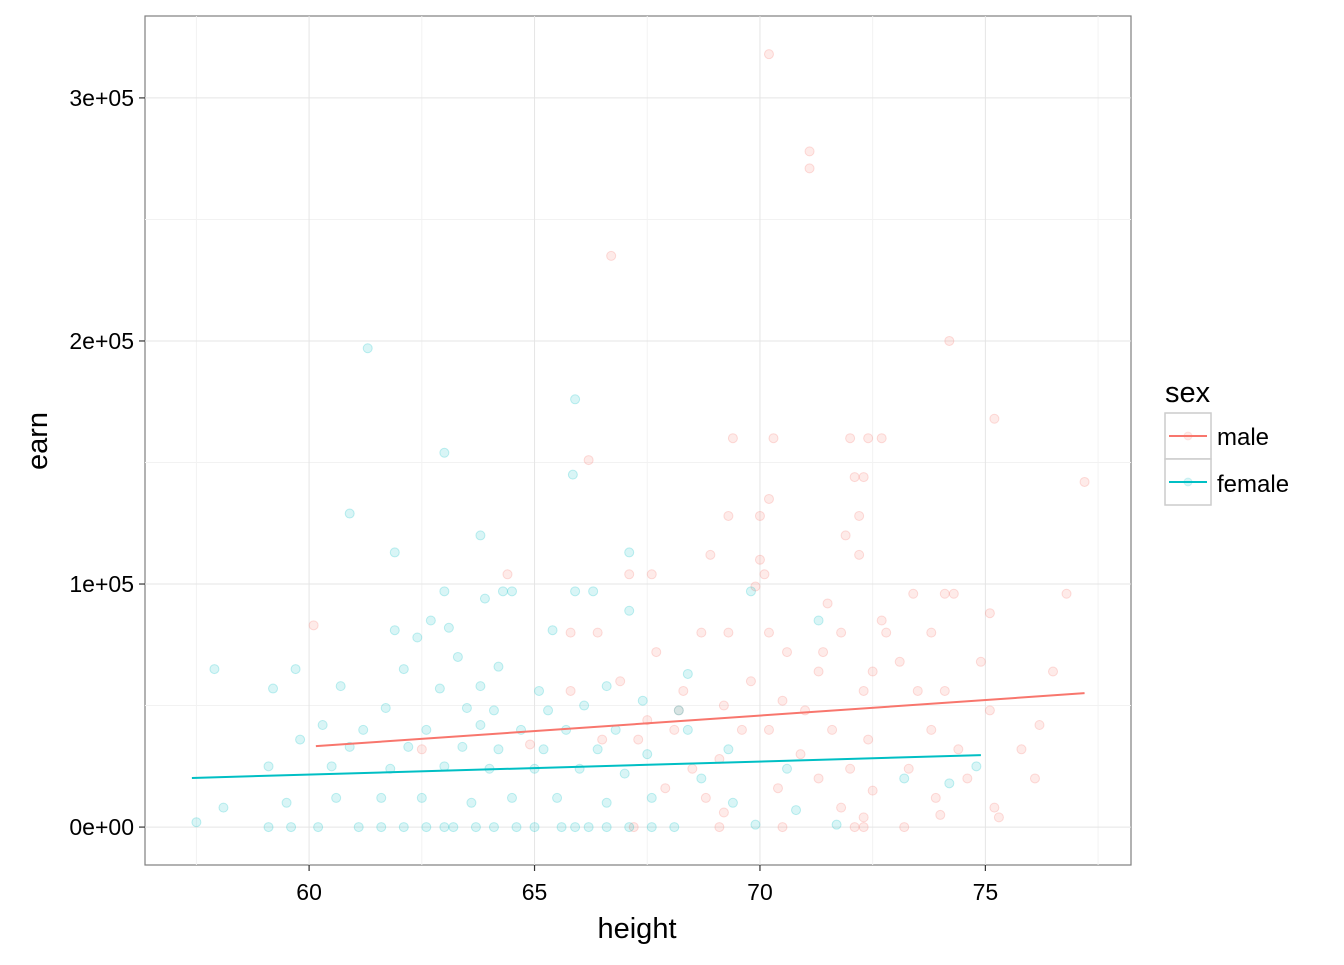 This screenshot has width=1344, height=965. What do you see at coordinates (1188, 436) in the screenshot?
I see `legend-point-male` at bounding box center [1188, 436].